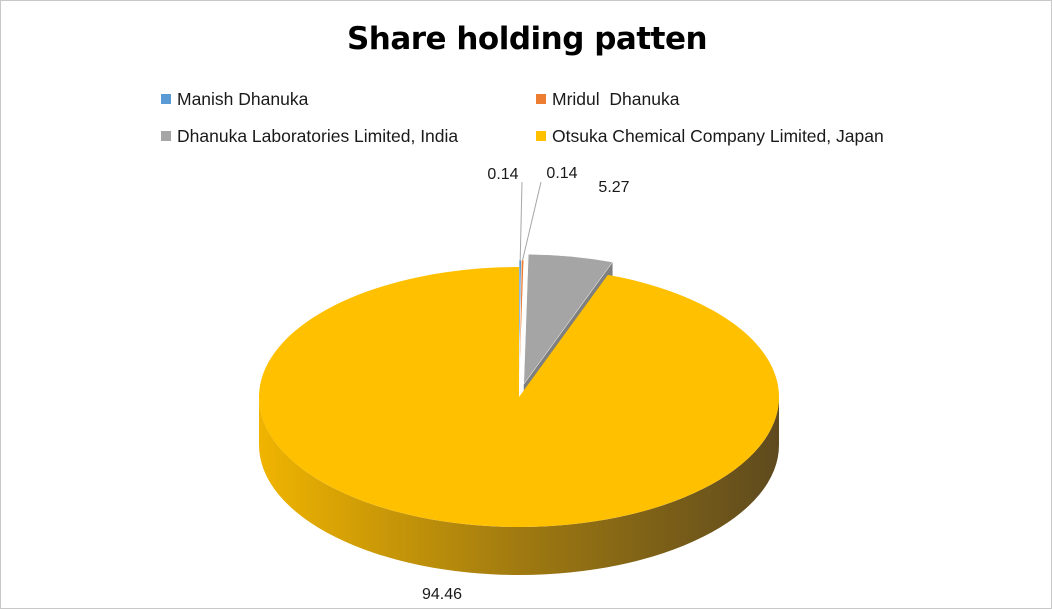 This screenshot has height=609, width=1052. Describe the element at coordinates (519, 486) in the screenshot. I see `pie-slice-side` at that location.